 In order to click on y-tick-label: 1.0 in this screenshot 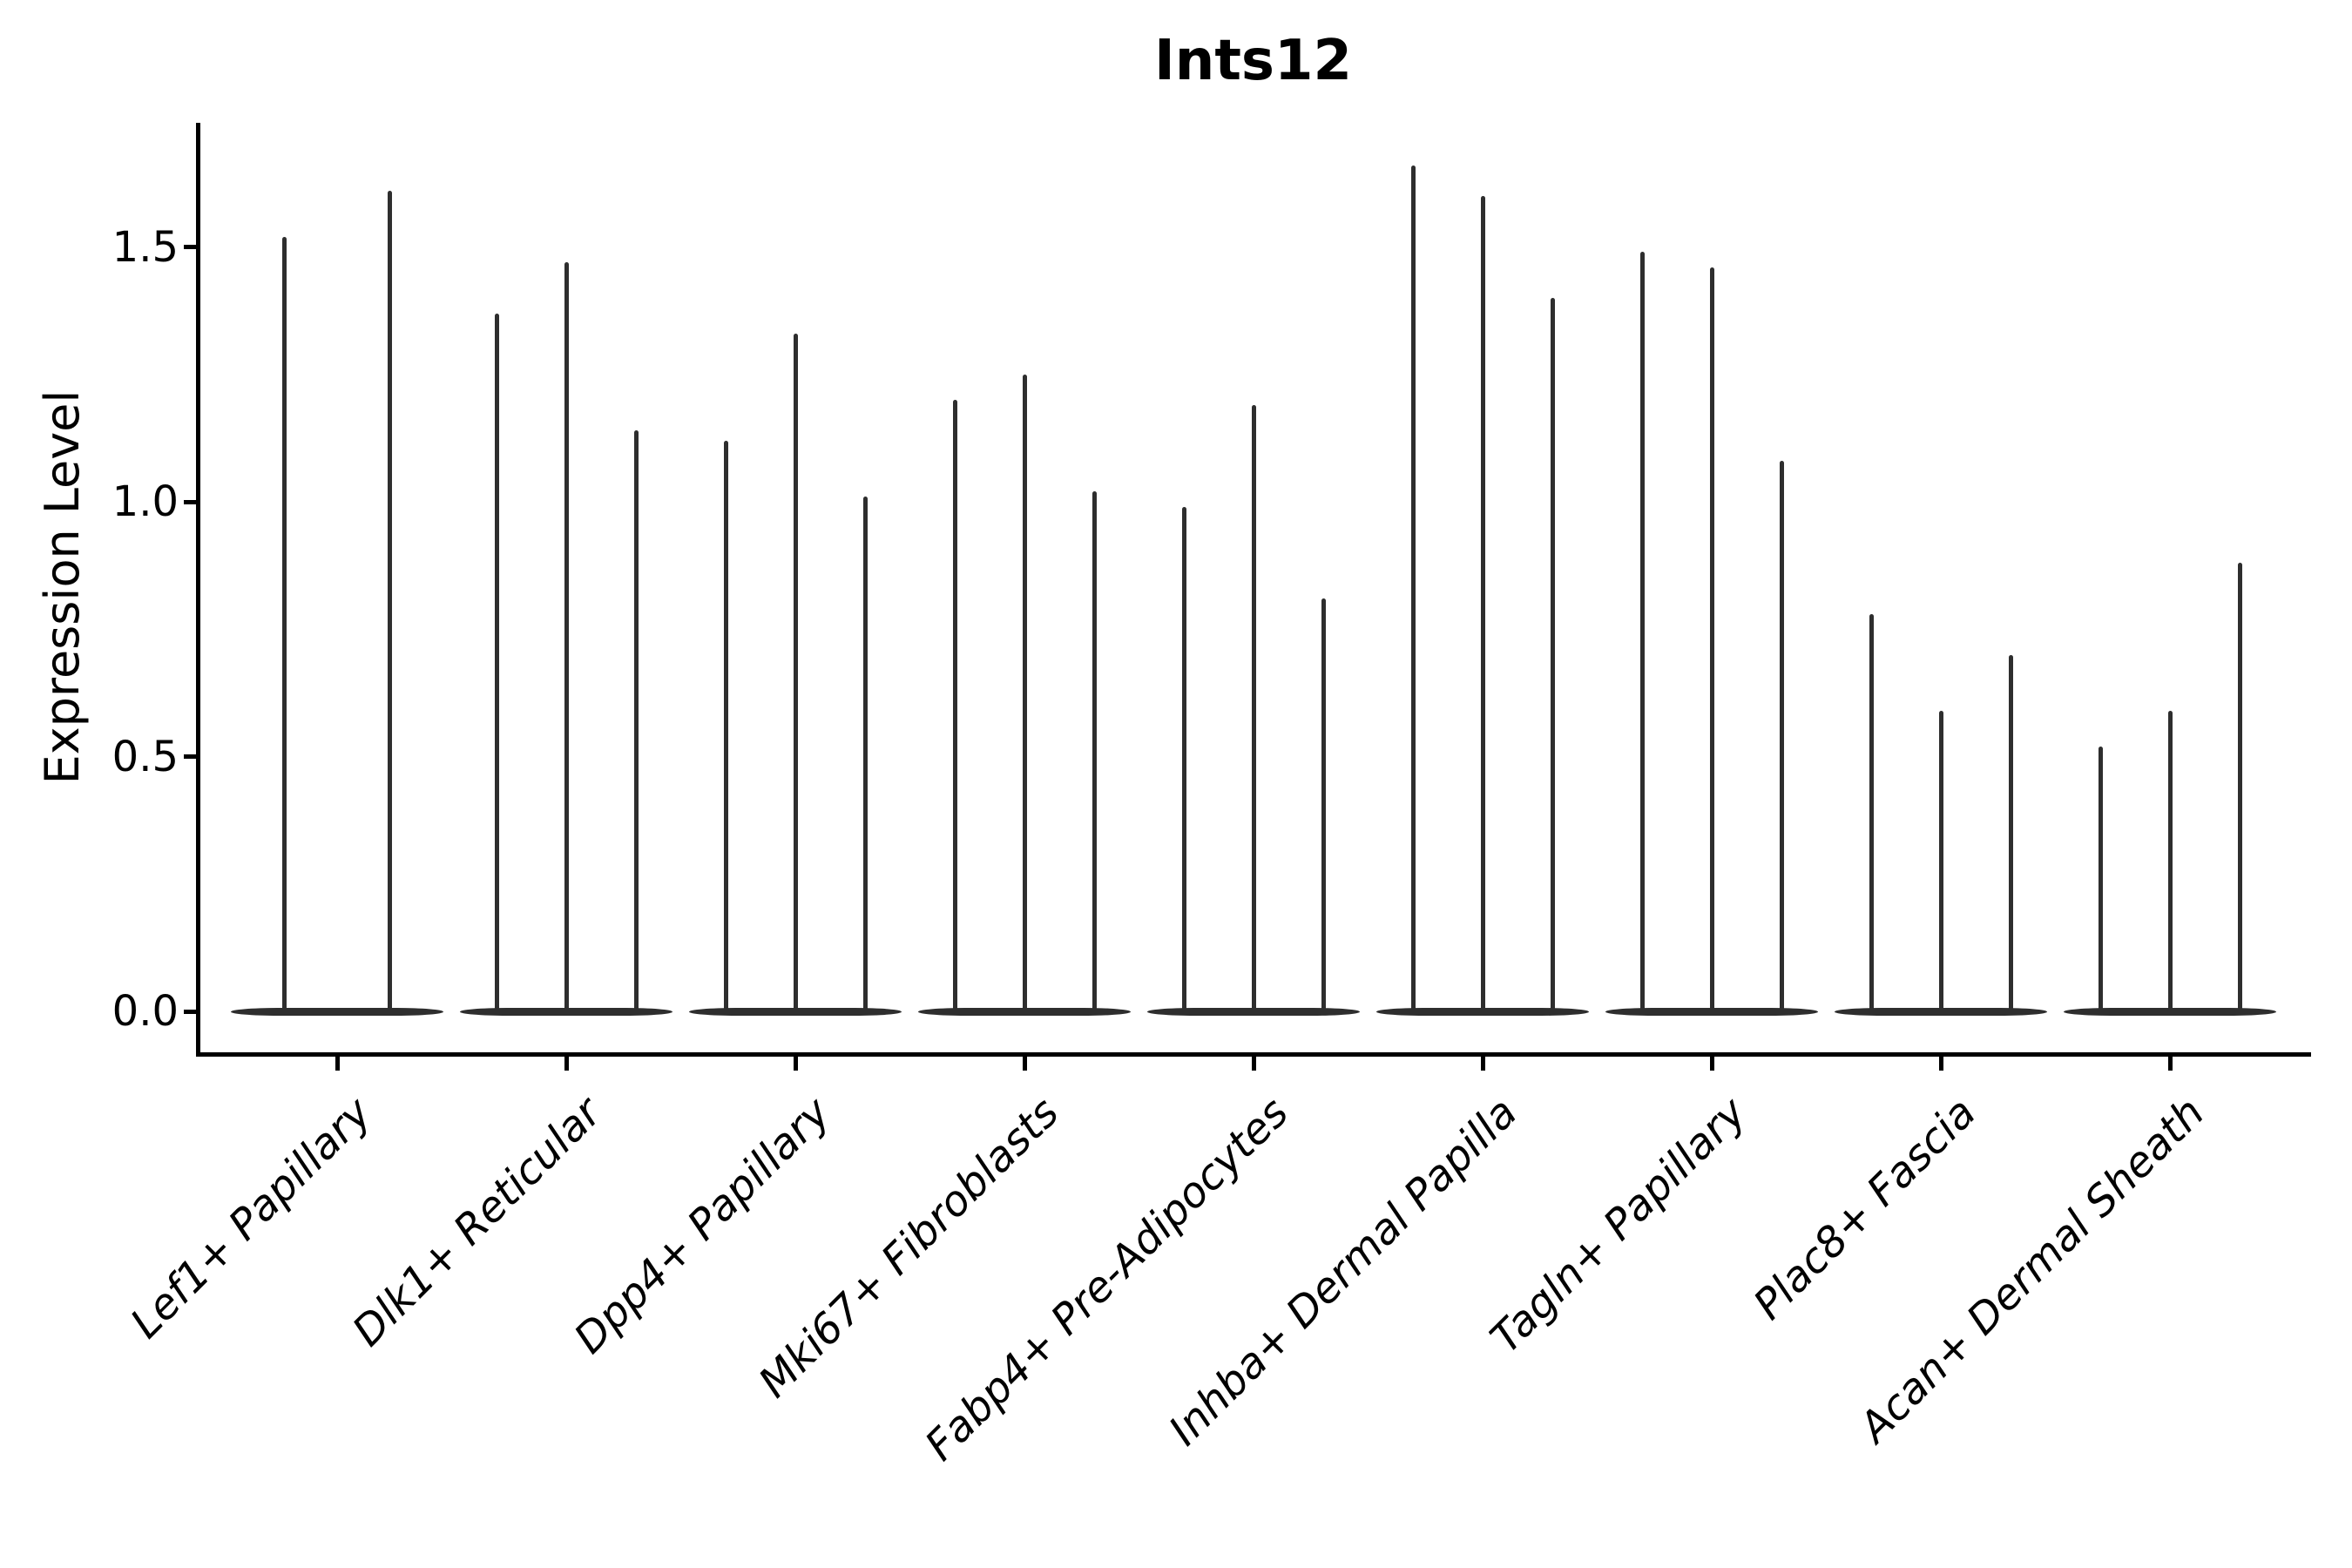, I will do `click(145, 501)`.